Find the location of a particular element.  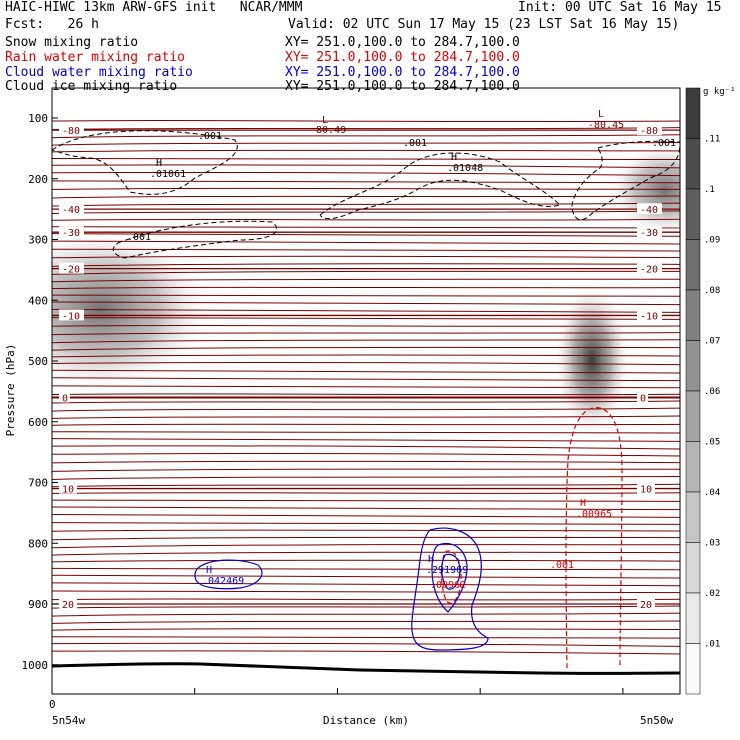

ice-contour-label-1: .001 is located at coordinates (210, 136).